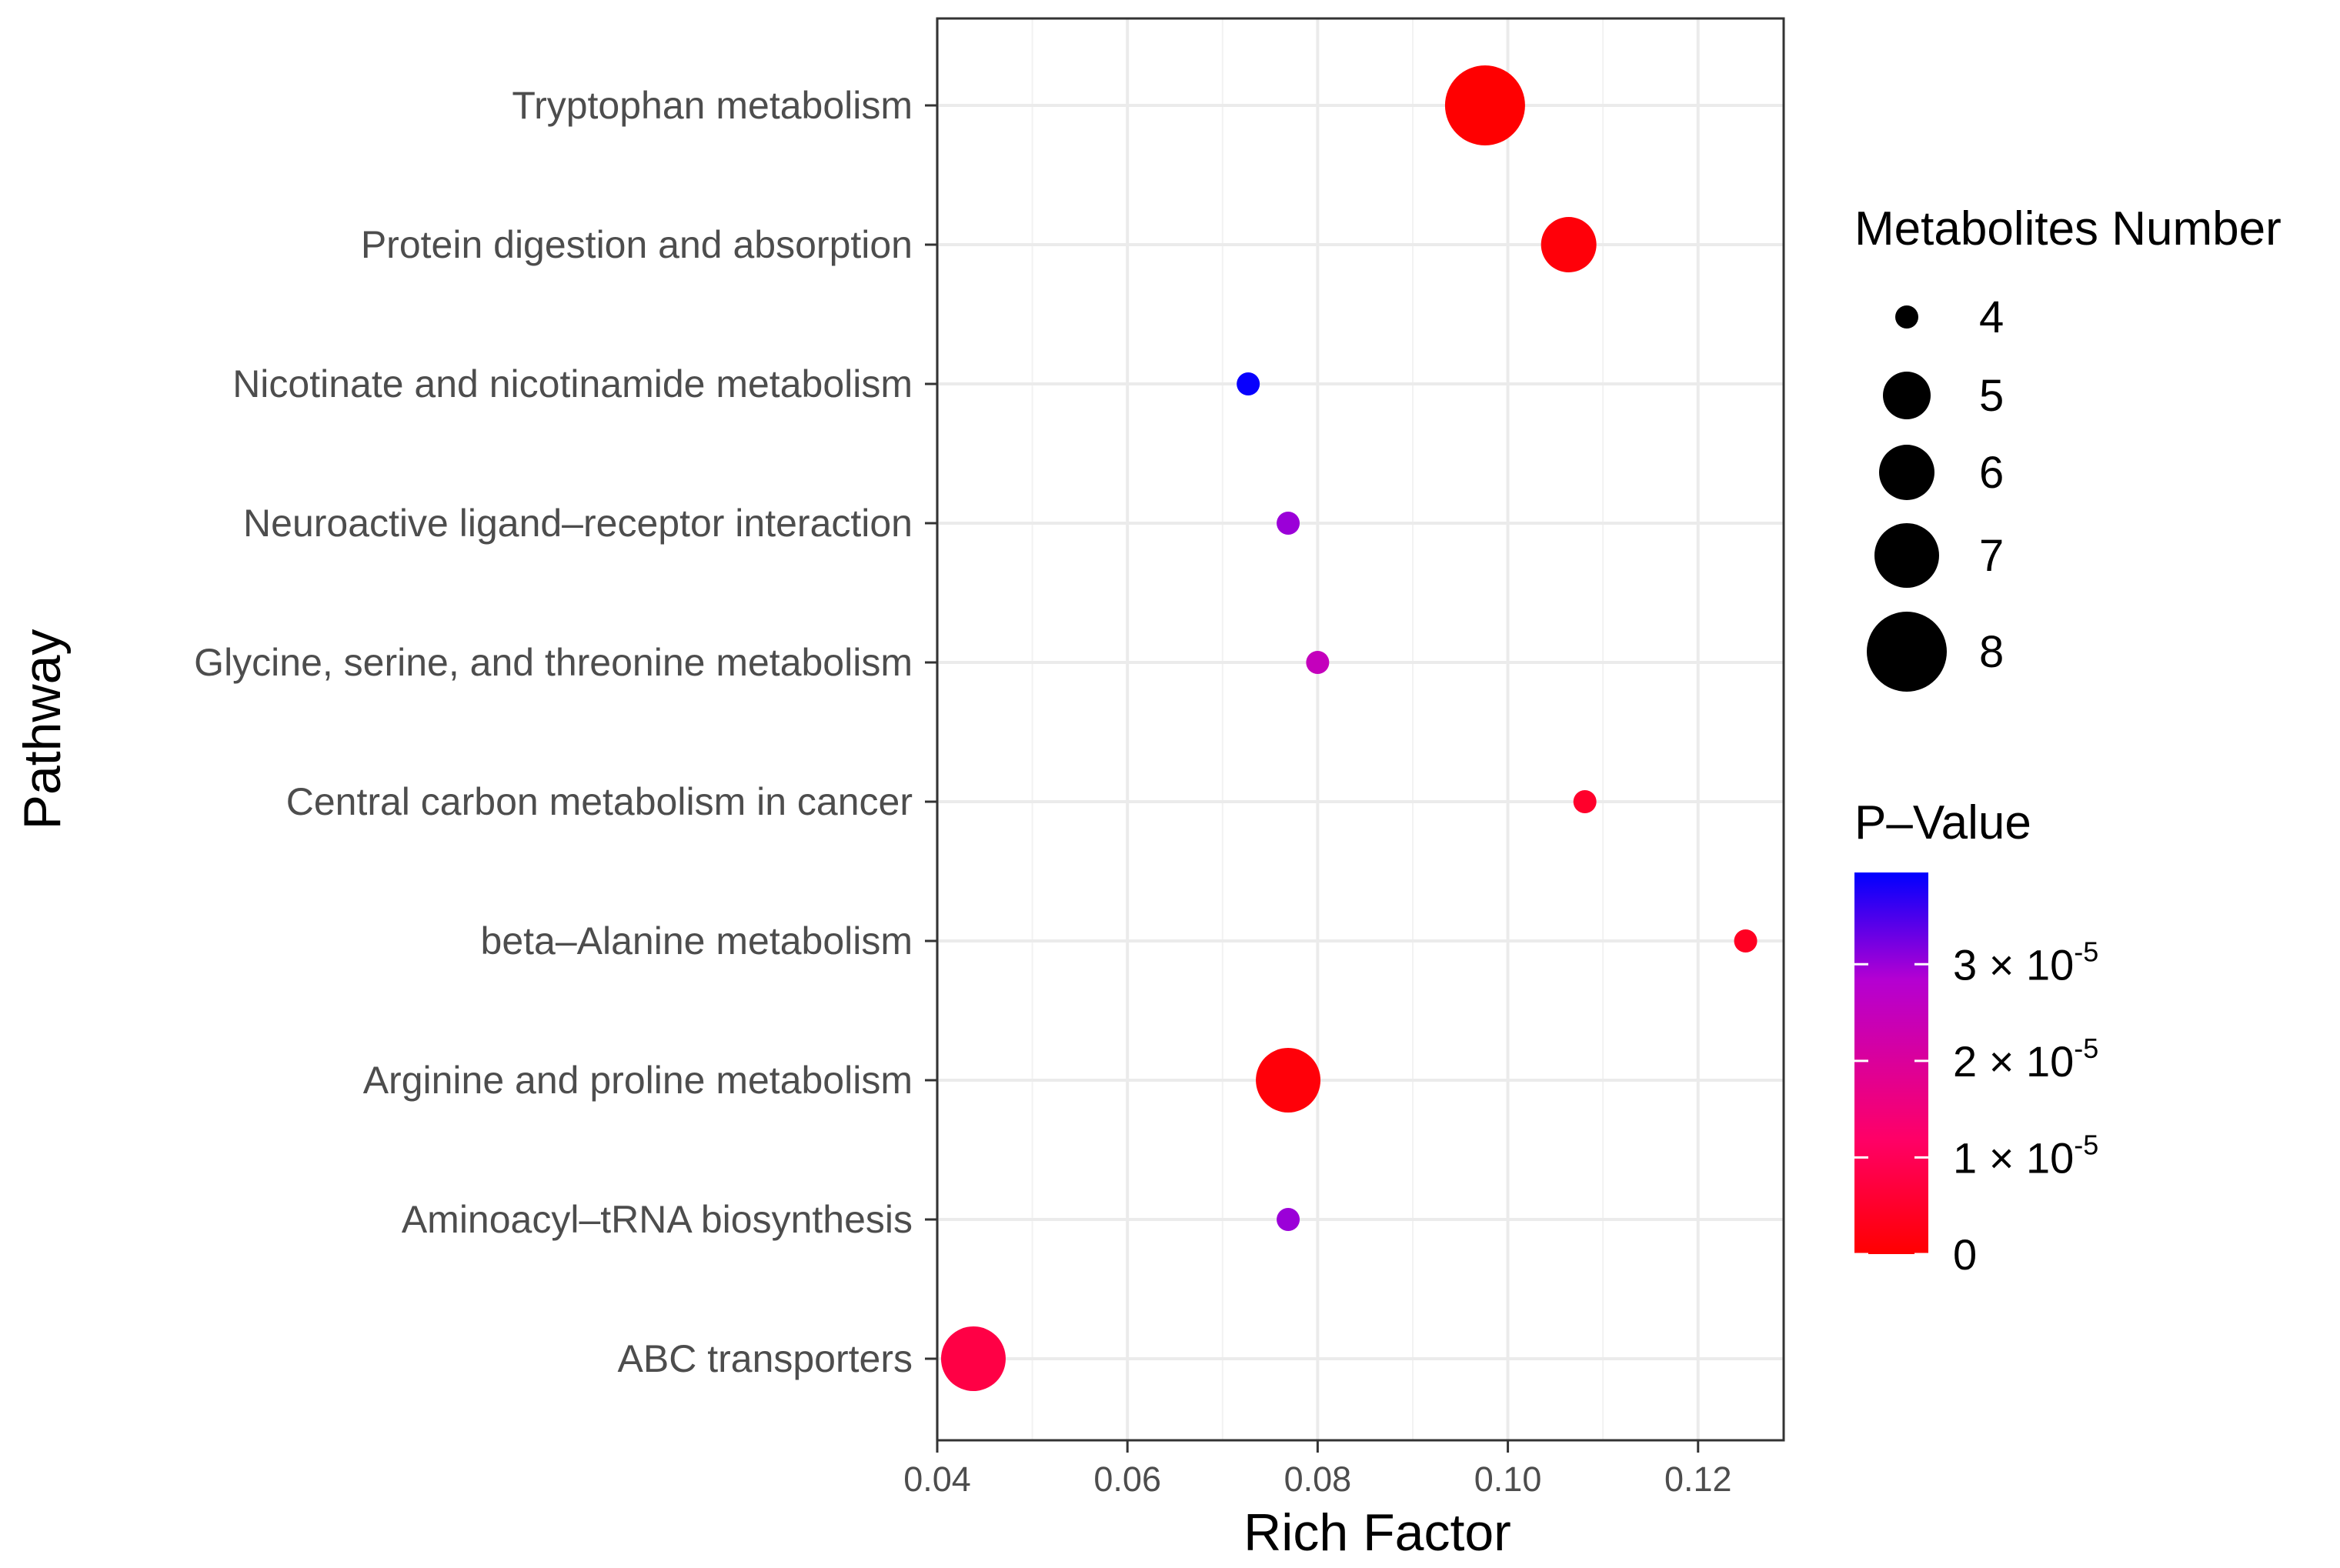  I want to click on x-tick-label: 0.10, so click(1508, 1480).